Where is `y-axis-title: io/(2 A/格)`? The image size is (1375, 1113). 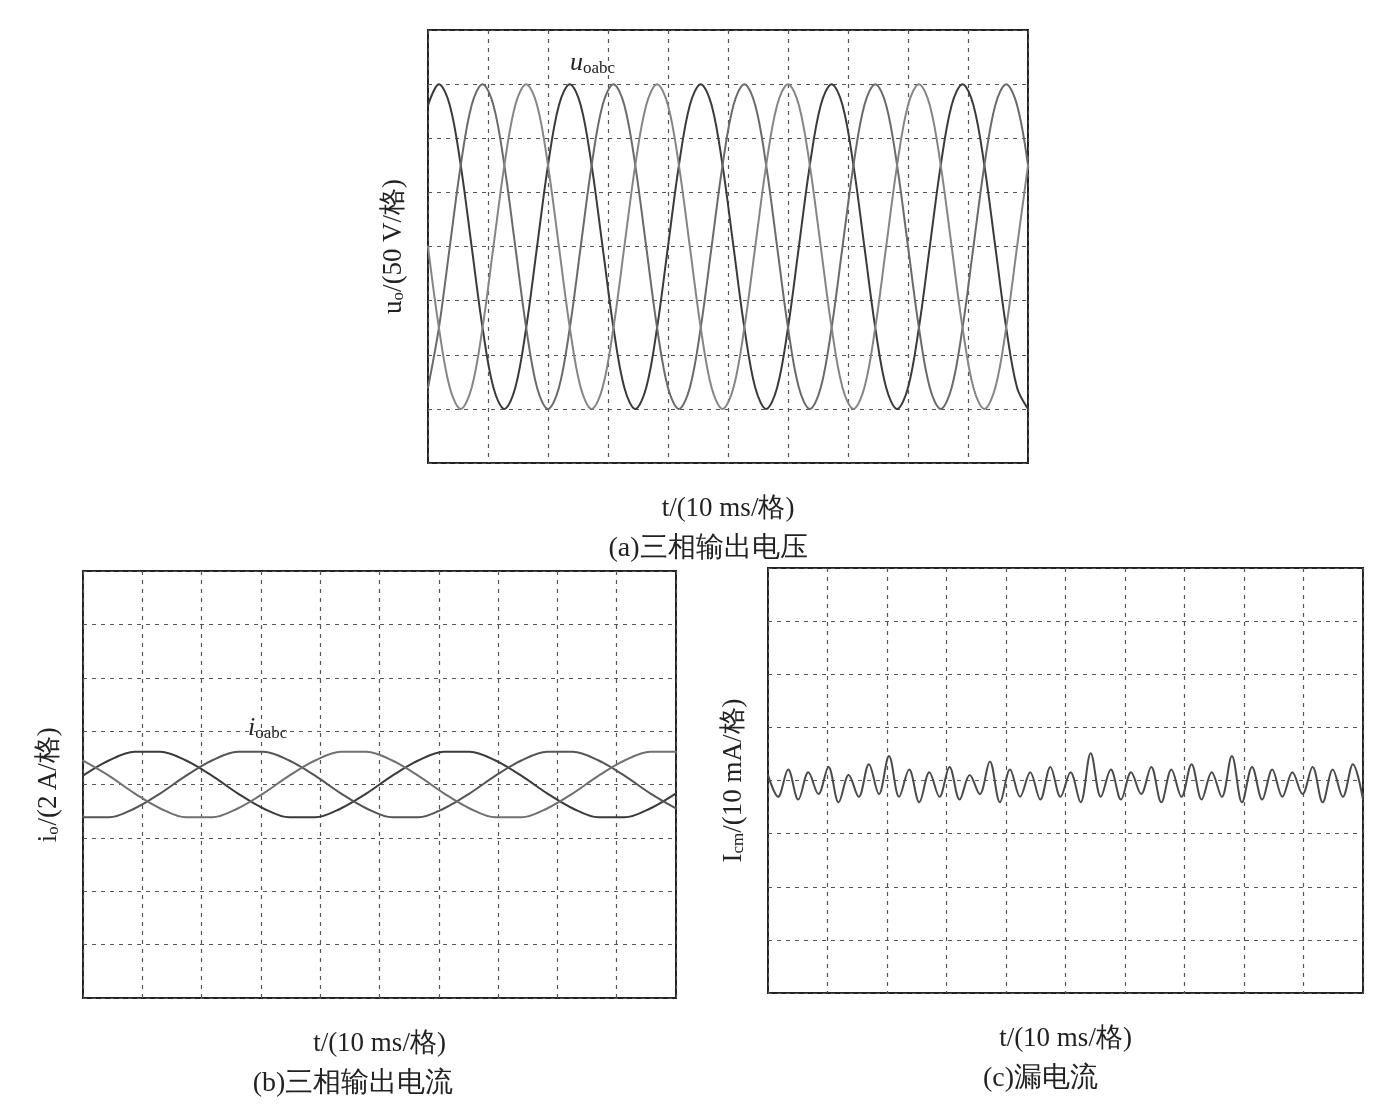 y-axis-title: io/(2 A/格) is located at coordinates (46, 785).